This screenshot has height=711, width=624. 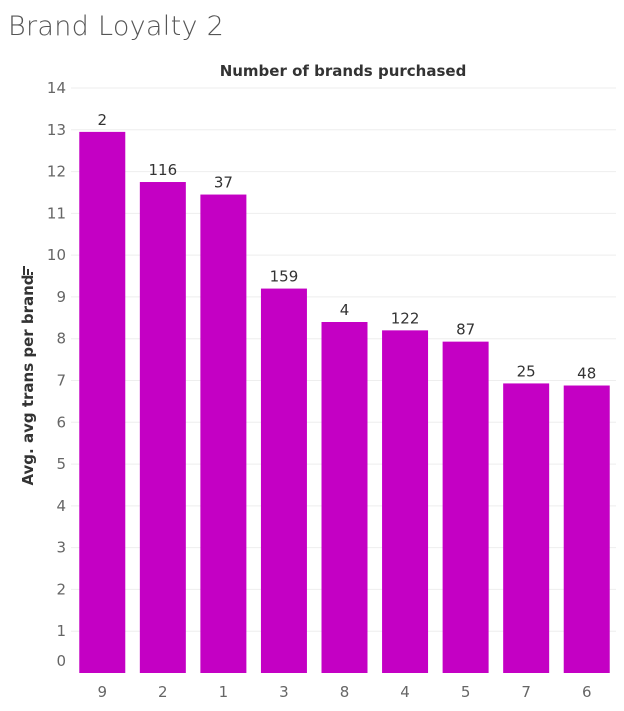 What do you see at coordinates (586, 374) in the screenshot?
I see `bar-data-label: 48` at bounding box center [586, 374].